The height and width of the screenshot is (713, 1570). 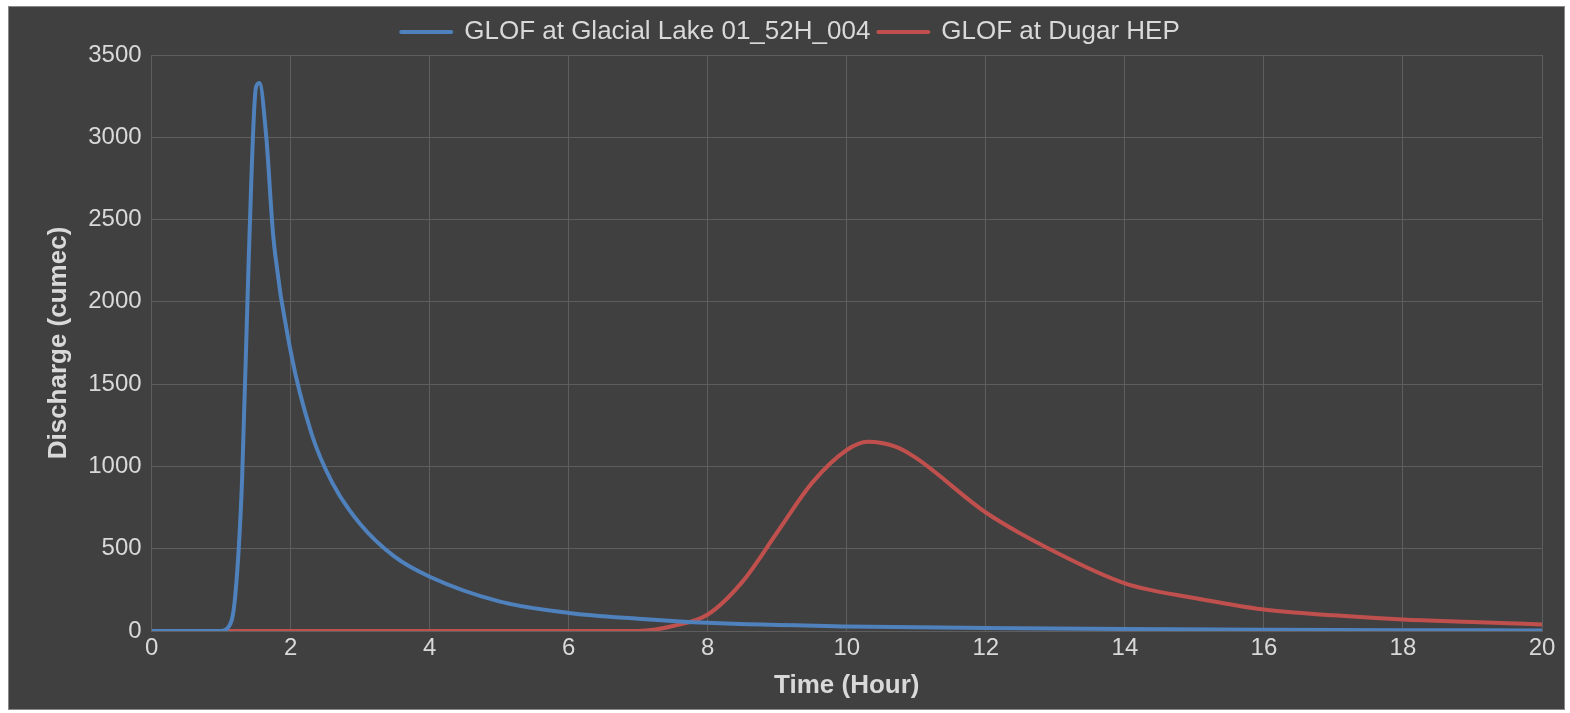 What do you see at coordinates (667, 30) in the screenshot?
I see `legend-label: GLOF at Glacial Lake 01_52H_004` at bounding box center [667, 30].